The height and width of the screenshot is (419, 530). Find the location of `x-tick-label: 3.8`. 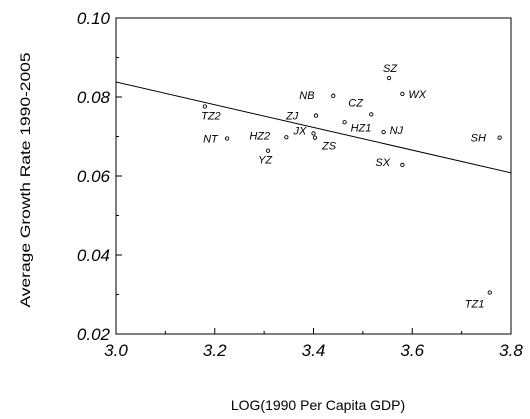

x-tick-label: 3.8 is located at coordinates (511, 350).